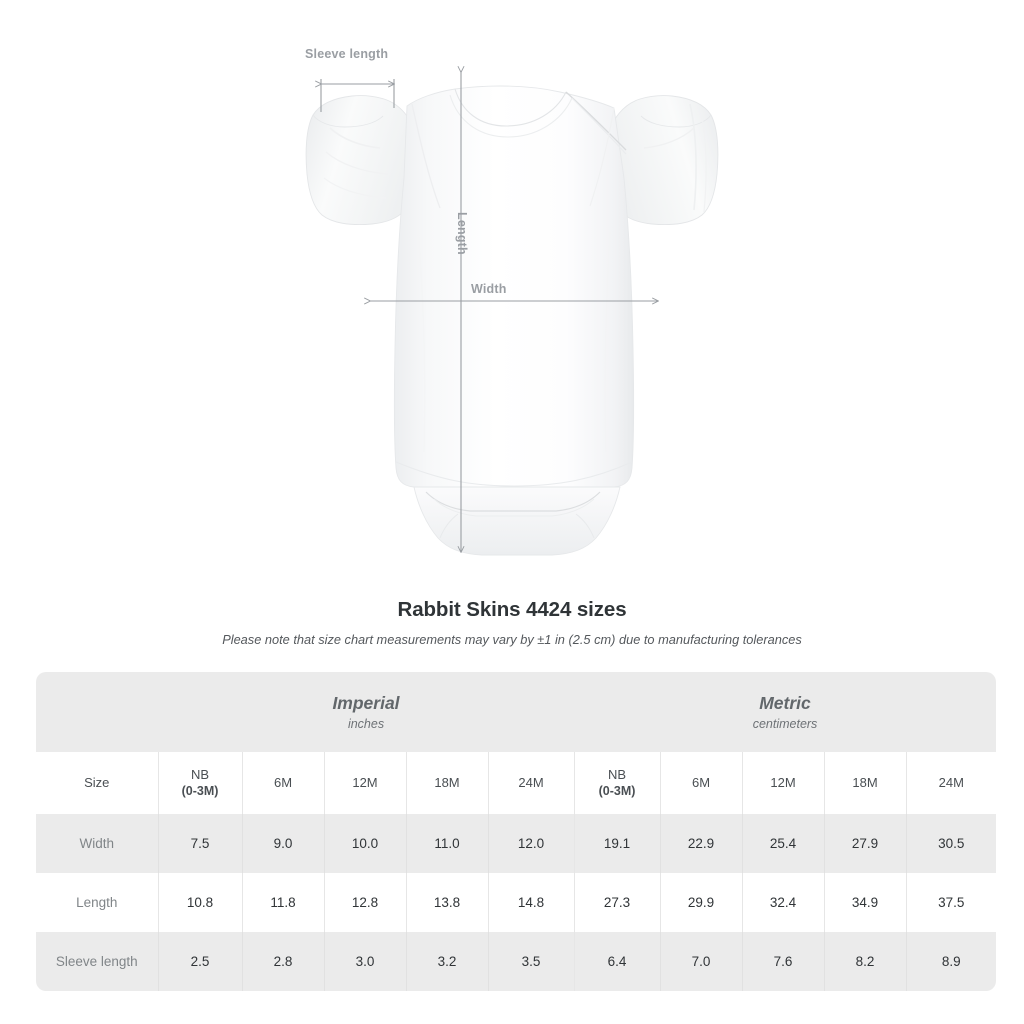 The height and width of the screenshot is (1024, 1024). I want to click on size-col-metric-24m: 24M, so click(951, 783).